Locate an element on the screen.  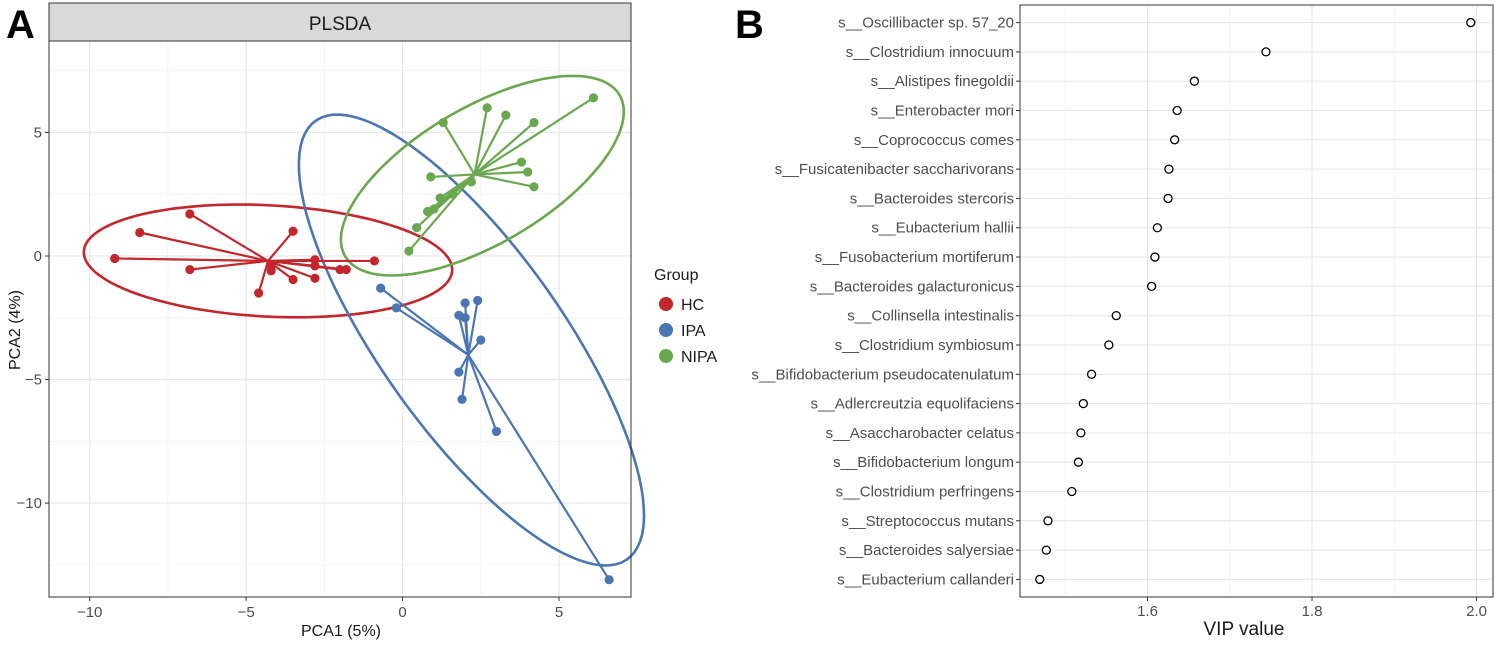
category-label: s__Clostridium innocuum is located at coordinates (930, 52).